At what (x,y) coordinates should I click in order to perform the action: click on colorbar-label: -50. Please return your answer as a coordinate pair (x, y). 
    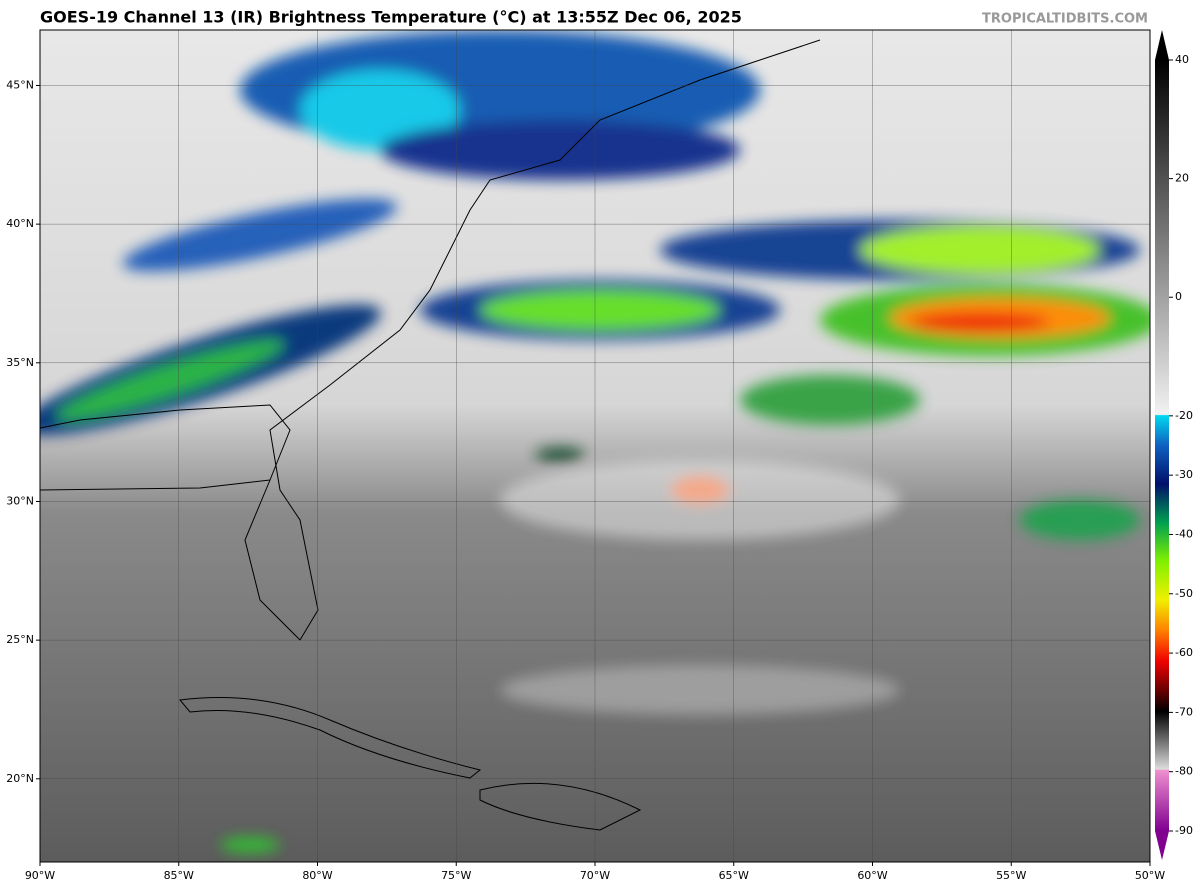
    Looking at the image, I should click on (1184, 593).